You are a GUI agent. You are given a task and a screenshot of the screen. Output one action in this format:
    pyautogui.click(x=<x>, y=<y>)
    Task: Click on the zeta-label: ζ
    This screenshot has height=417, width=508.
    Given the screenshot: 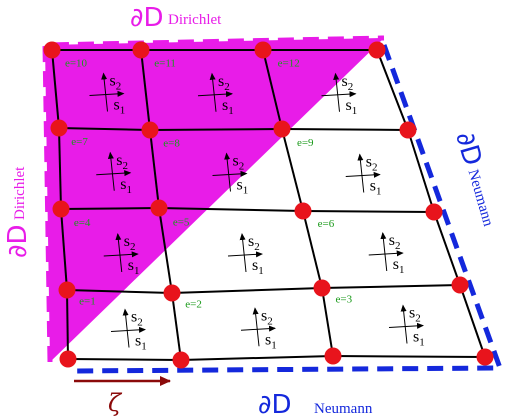 What is the action you would take?
    pyautogui.click(x=115, y=403)
    